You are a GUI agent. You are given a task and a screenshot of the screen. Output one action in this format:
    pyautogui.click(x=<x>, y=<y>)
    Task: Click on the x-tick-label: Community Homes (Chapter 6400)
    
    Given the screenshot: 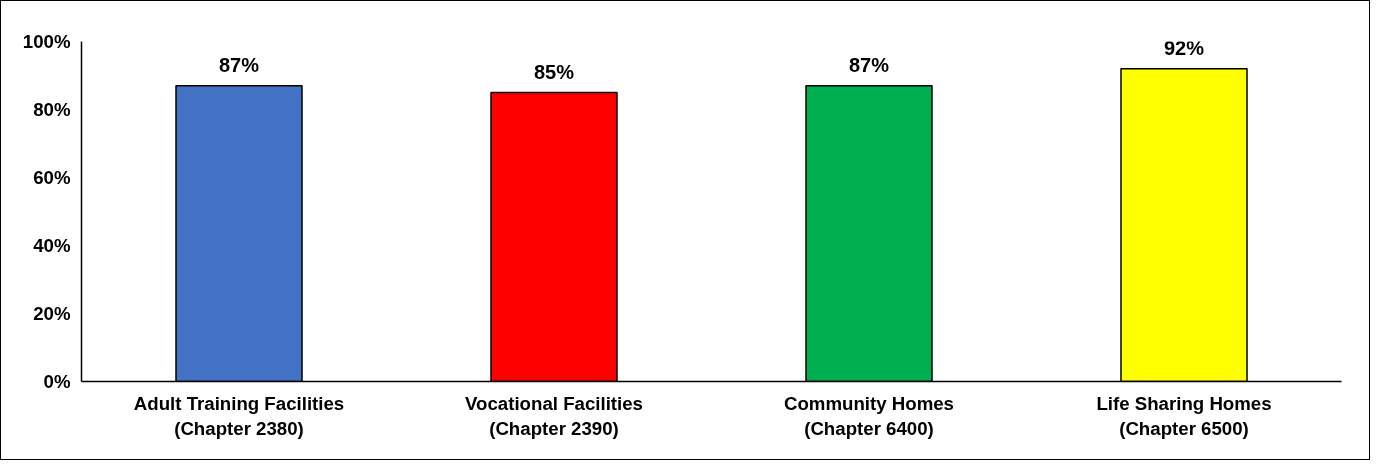 What is the action you would take?
    pyautogui.click(x=869, y=415)
    